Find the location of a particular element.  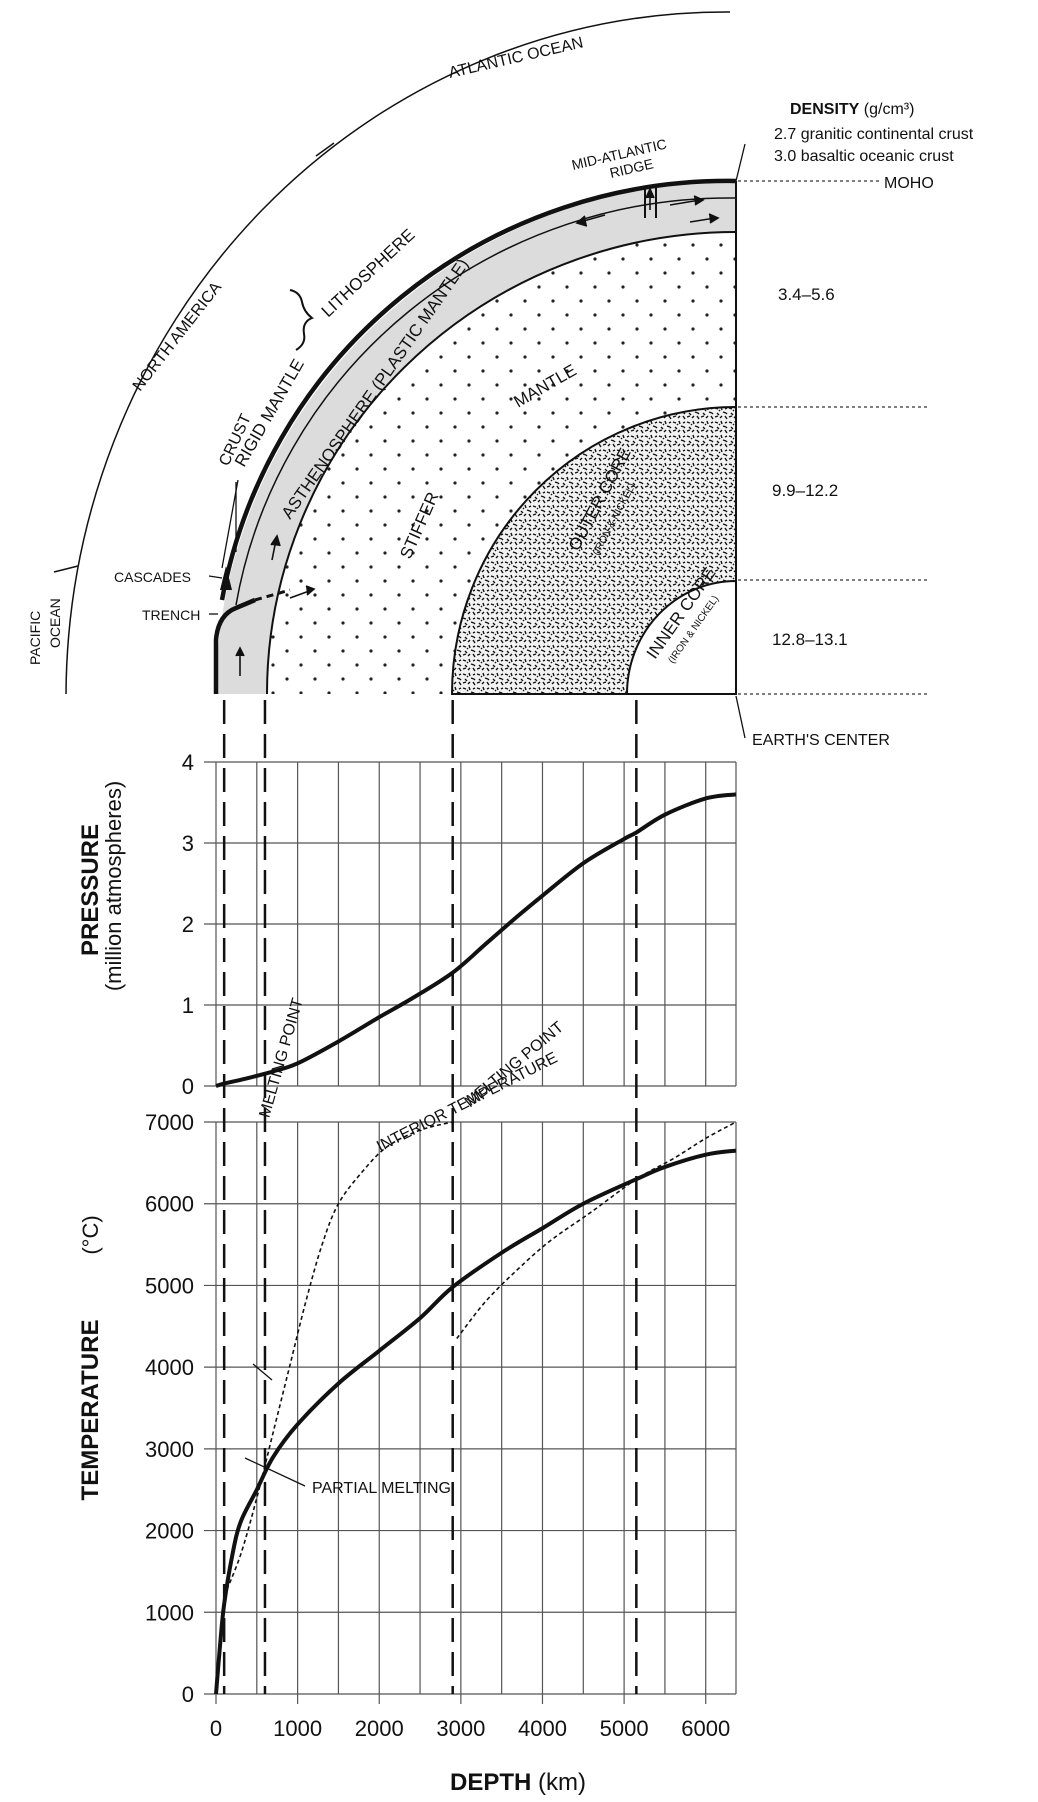

y-tick-label: 2000 is located at coordinates (169, 1531).